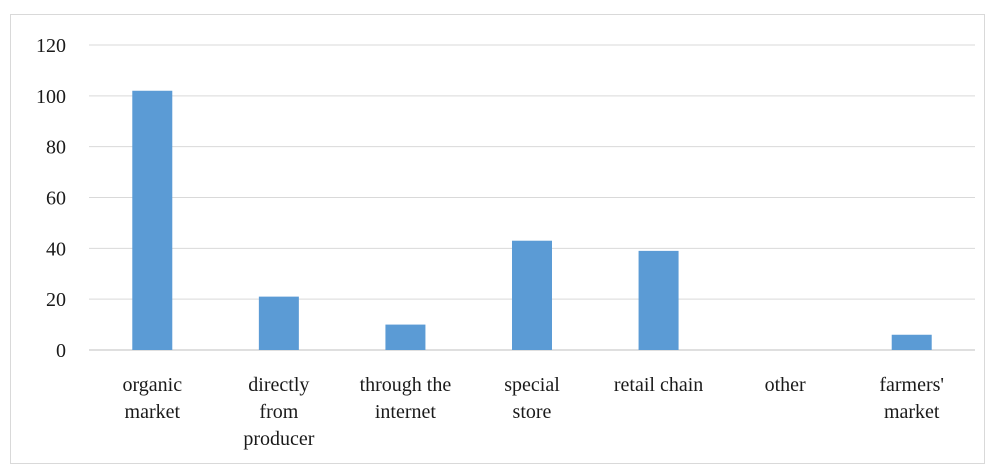  I want to click on y-tick-label: 100, so click(51, 97).